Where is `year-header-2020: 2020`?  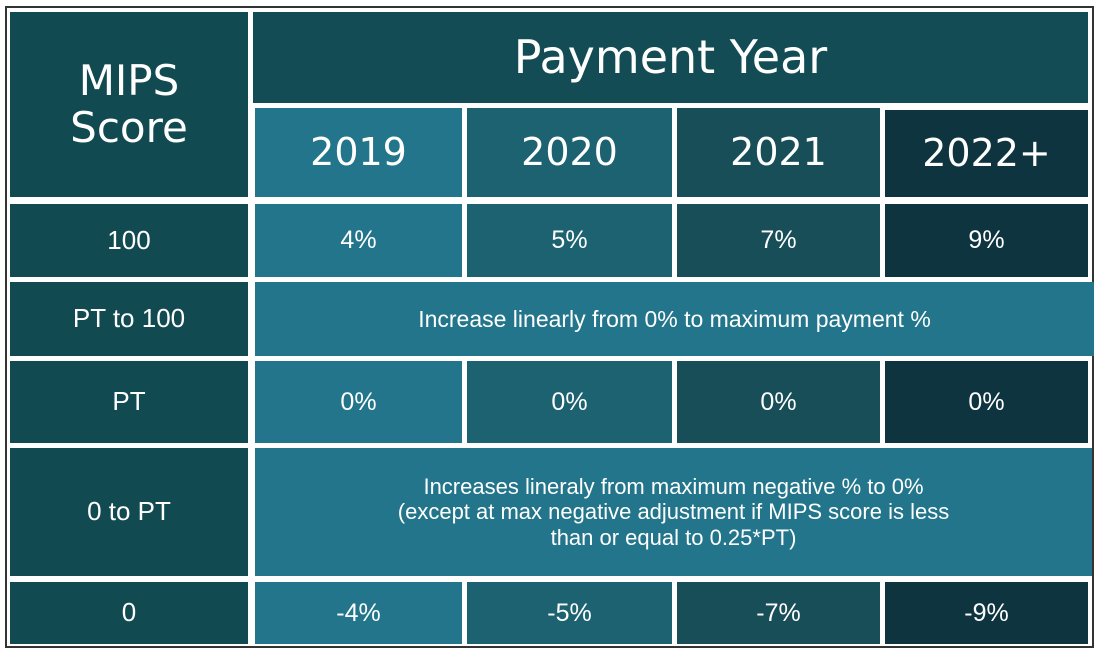
year-header-2020: 2020 is located at coordinates (569, 152).